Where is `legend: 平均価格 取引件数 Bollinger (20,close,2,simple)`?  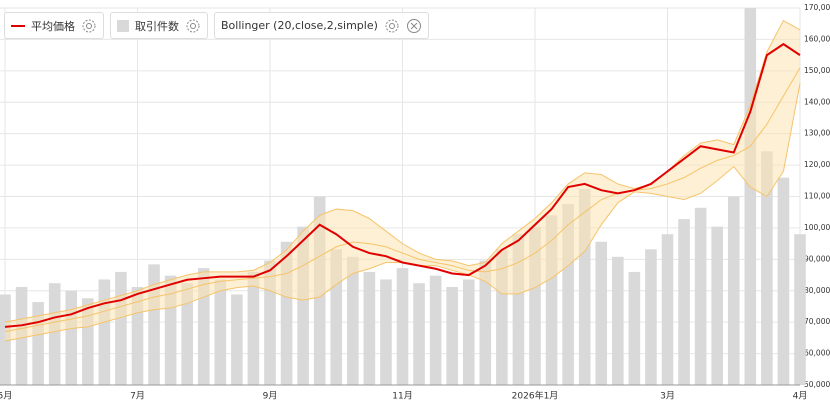 legend: 平均価格 取引件数 Bollinger (20,close,2,simple) is located at coordinates (216, 25).